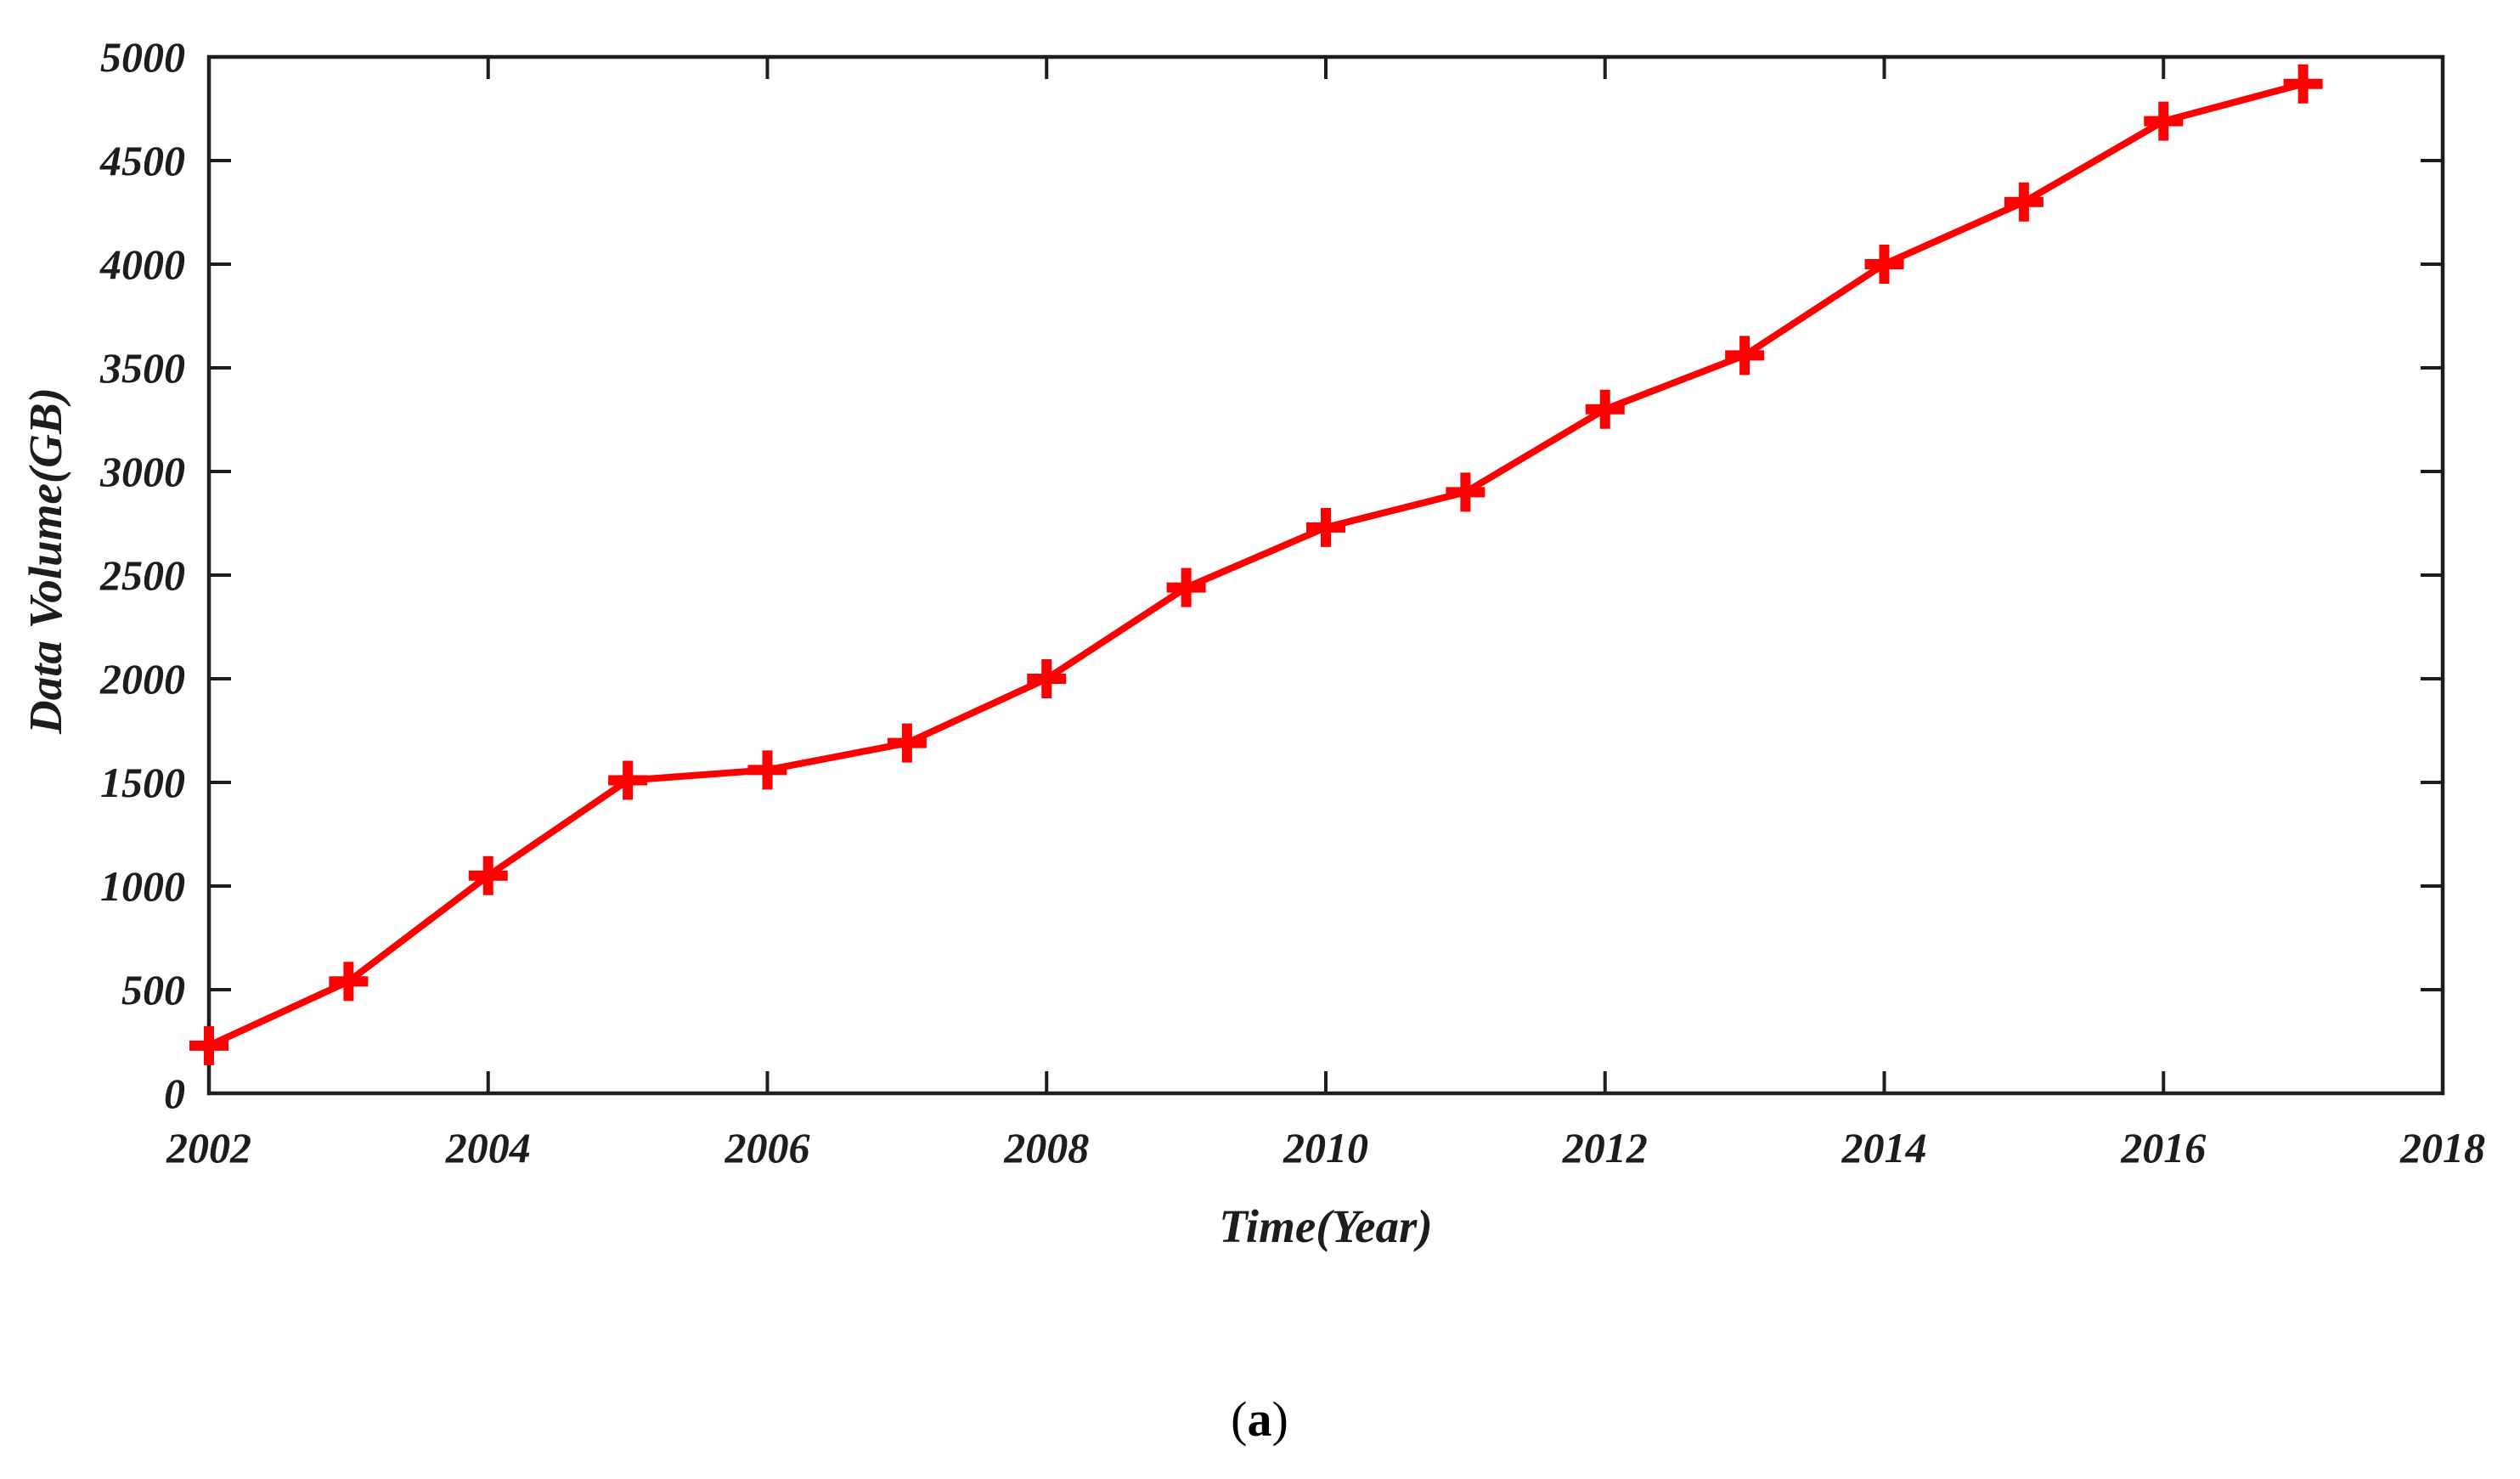  Describe the element at coordinates (1884, 1147) in the screenshot. I see `x-tick-label: 2014` at that location.